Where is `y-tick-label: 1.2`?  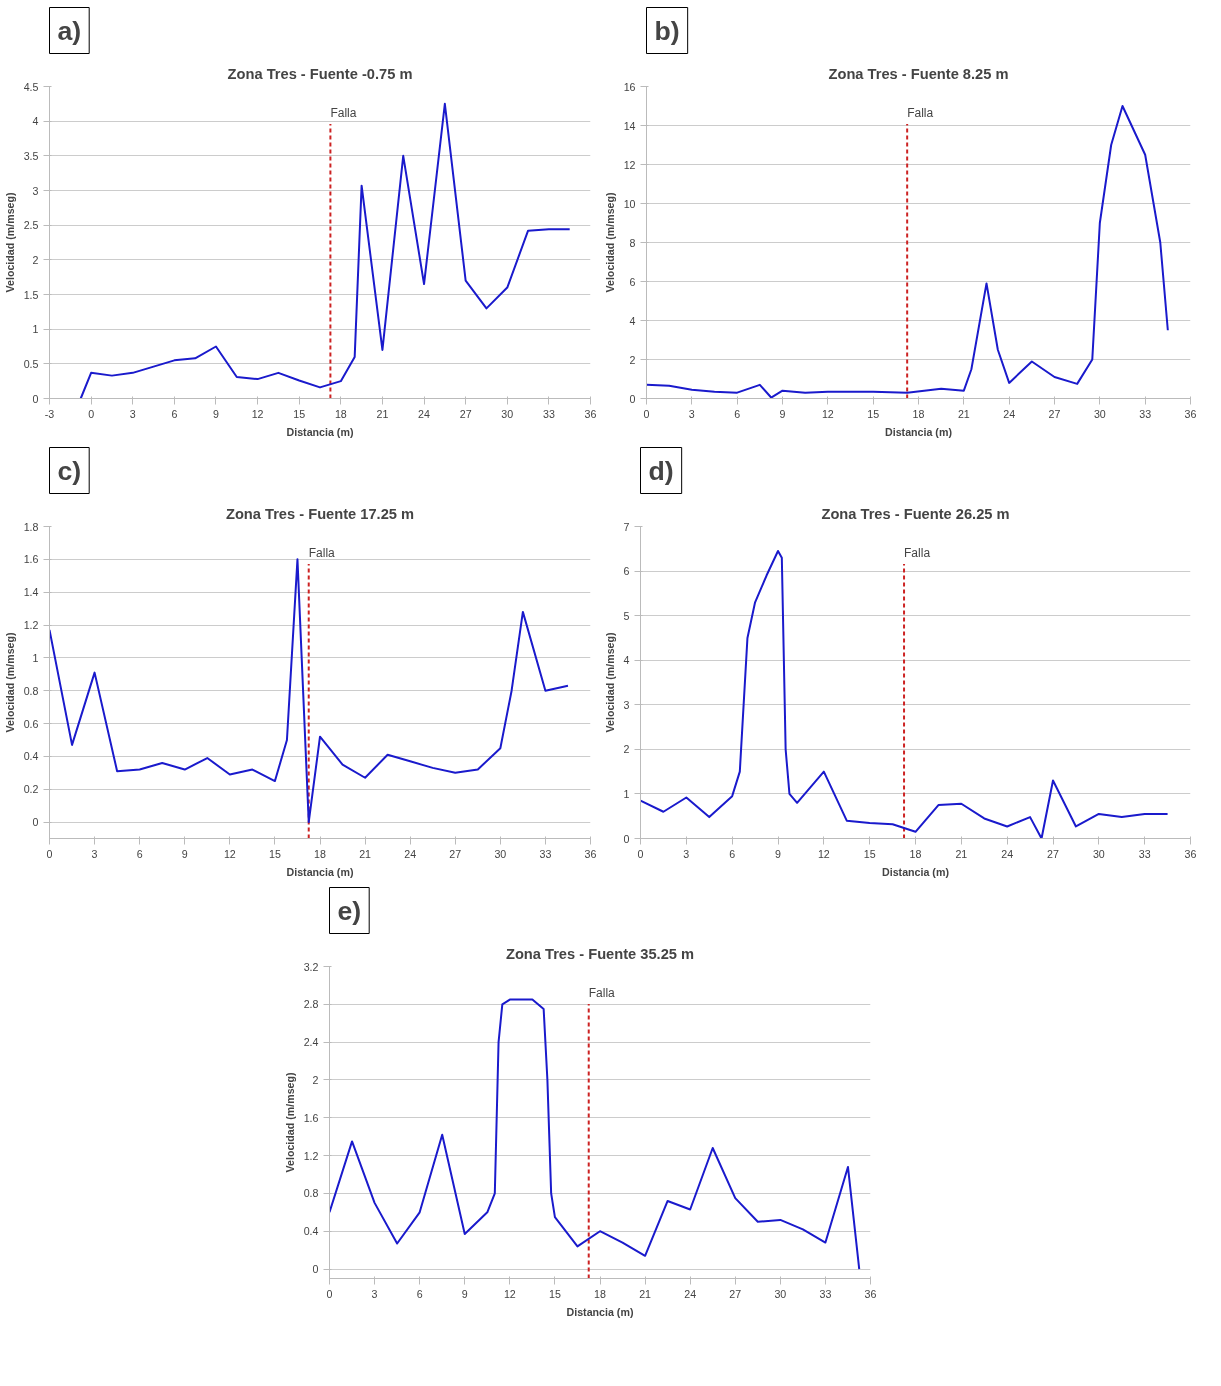 y-tick-label: 1.2 is located at coordinates (31, 625).